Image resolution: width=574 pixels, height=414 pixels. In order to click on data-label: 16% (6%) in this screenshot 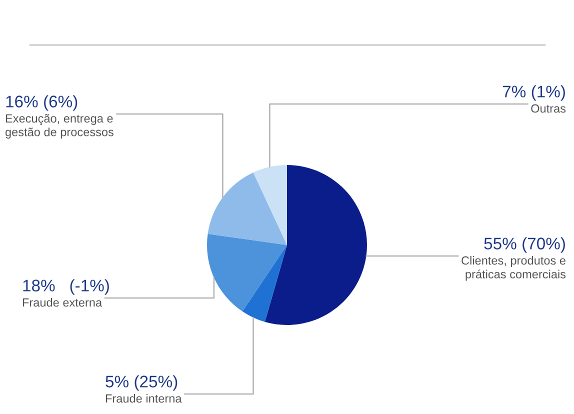, I will do `click(42, 103)`.